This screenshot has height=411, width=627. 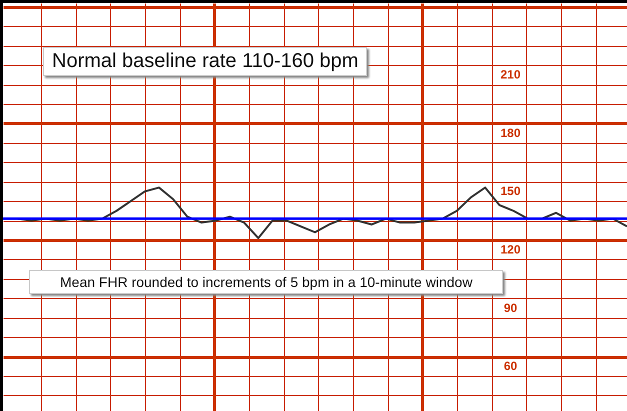 I want to click on y-tick-label: 60, so click(x=511, y=366).